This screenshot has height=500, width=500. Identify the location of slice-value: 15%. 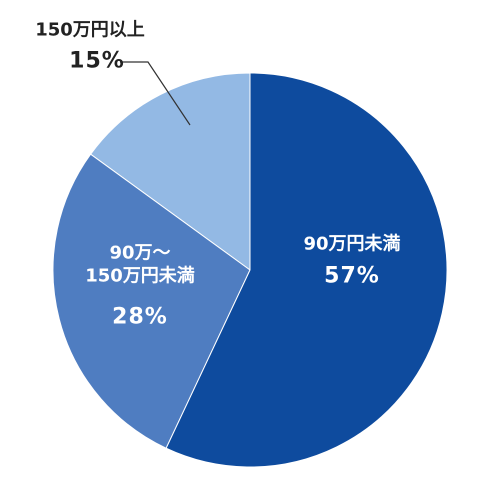
(97, 61).